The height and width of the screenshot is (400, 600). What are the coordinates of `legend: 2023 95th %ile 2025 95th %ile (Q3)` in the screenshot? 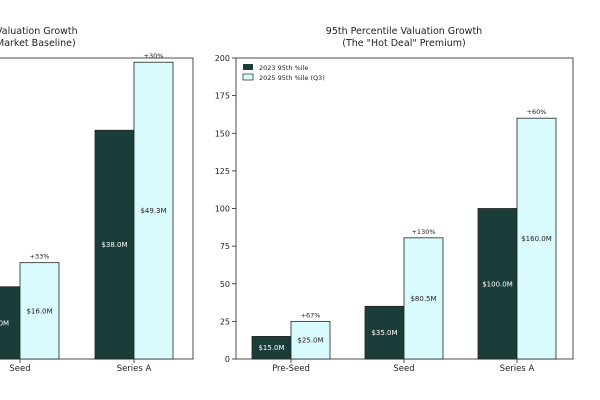 It's located at (283, 73).